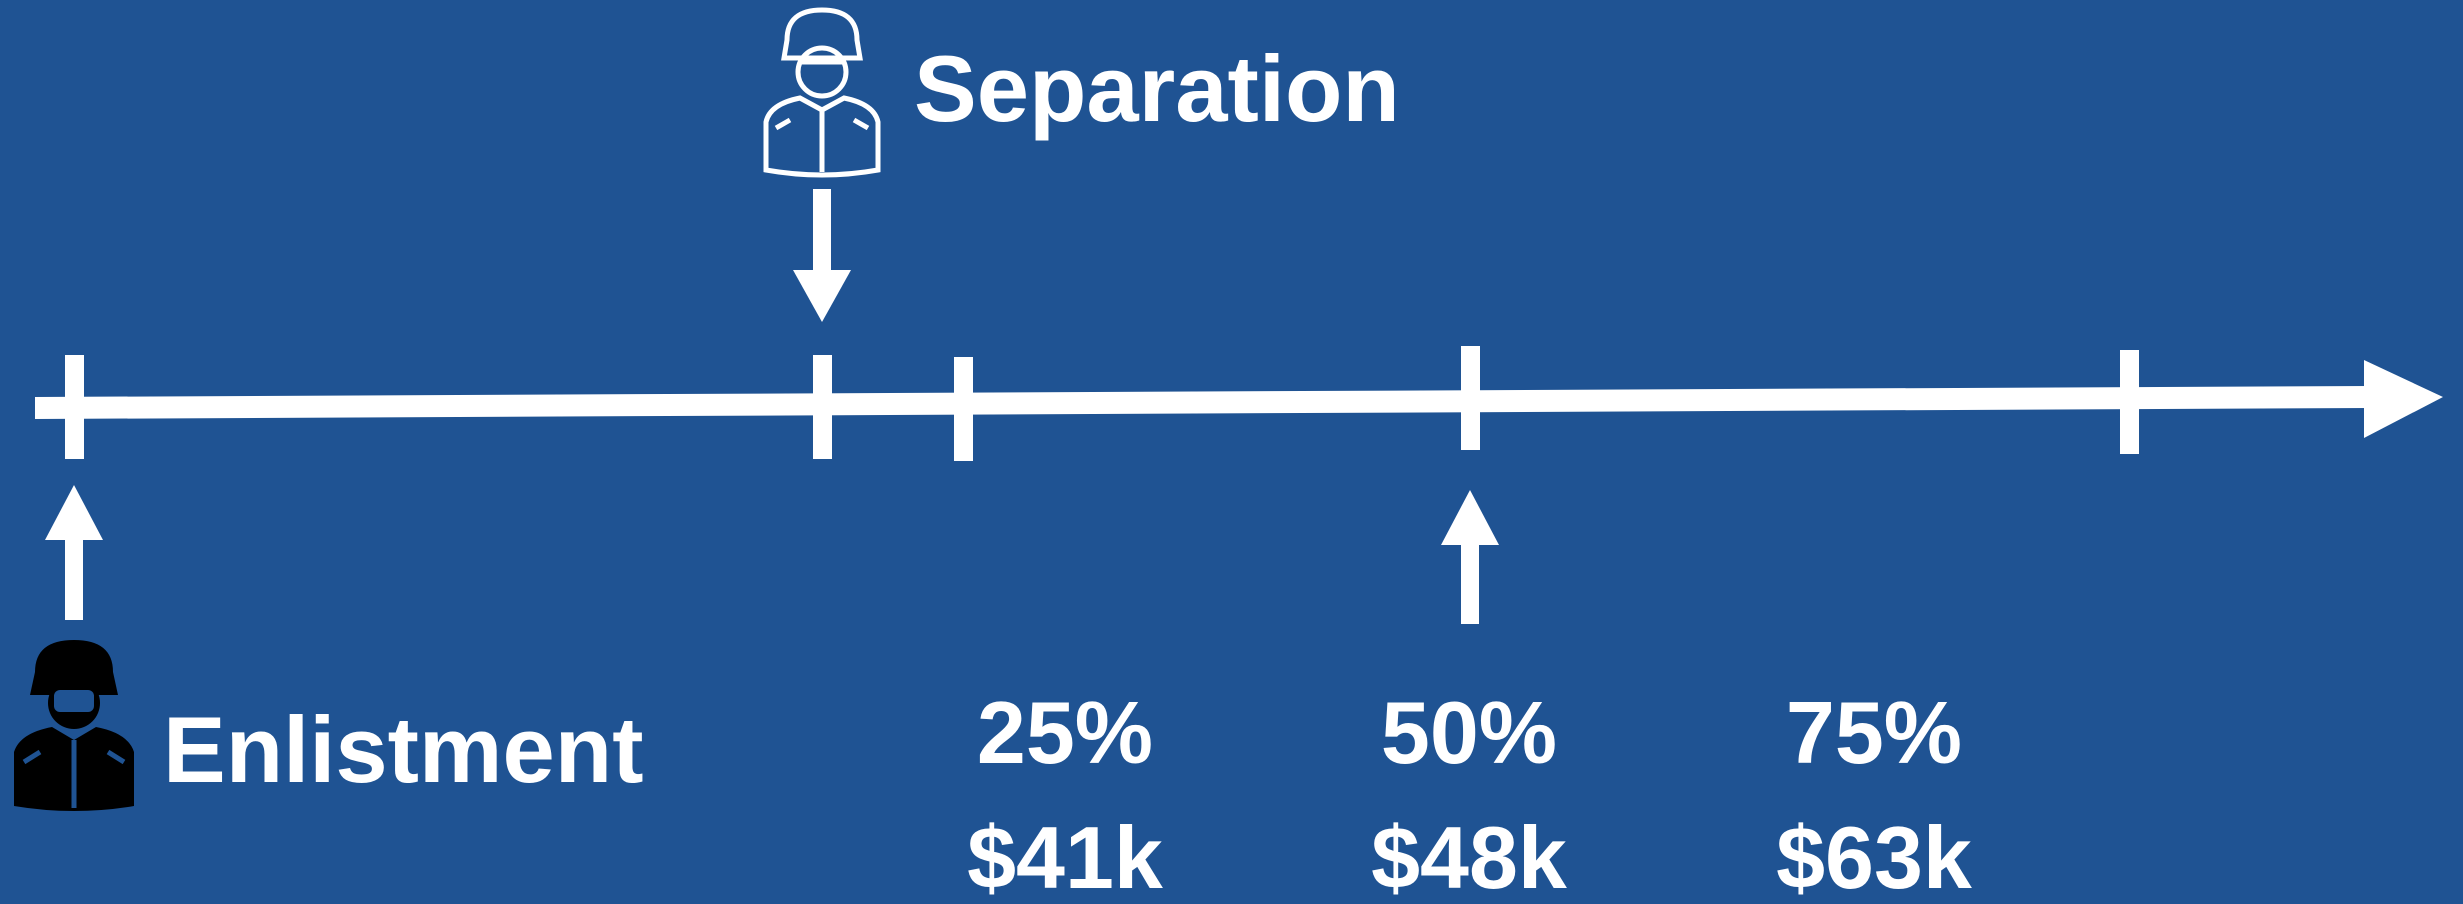 The height and width of the screenshot is (904, 2463). I want to click on median-arrow, so click(1470, 557).